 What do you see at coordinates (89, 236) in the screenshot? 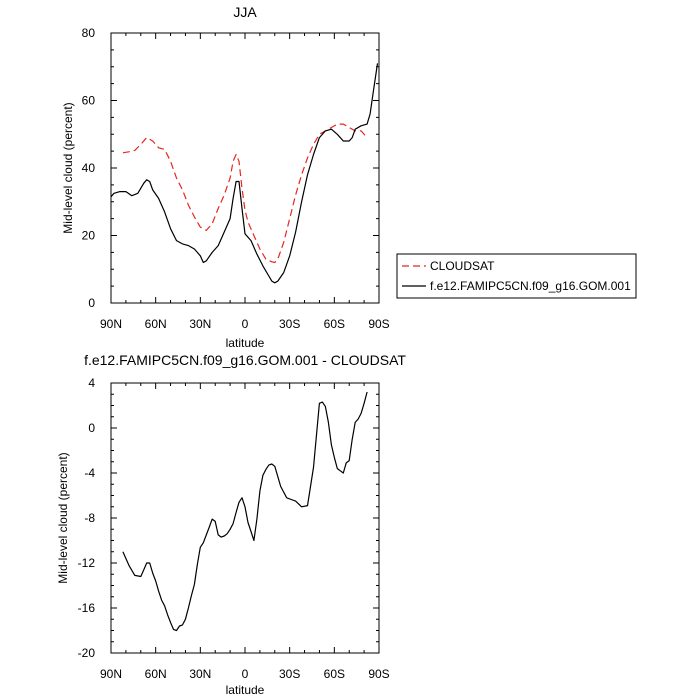
I see `top-y-tick-label: 20` at bounding box center [89, 236].